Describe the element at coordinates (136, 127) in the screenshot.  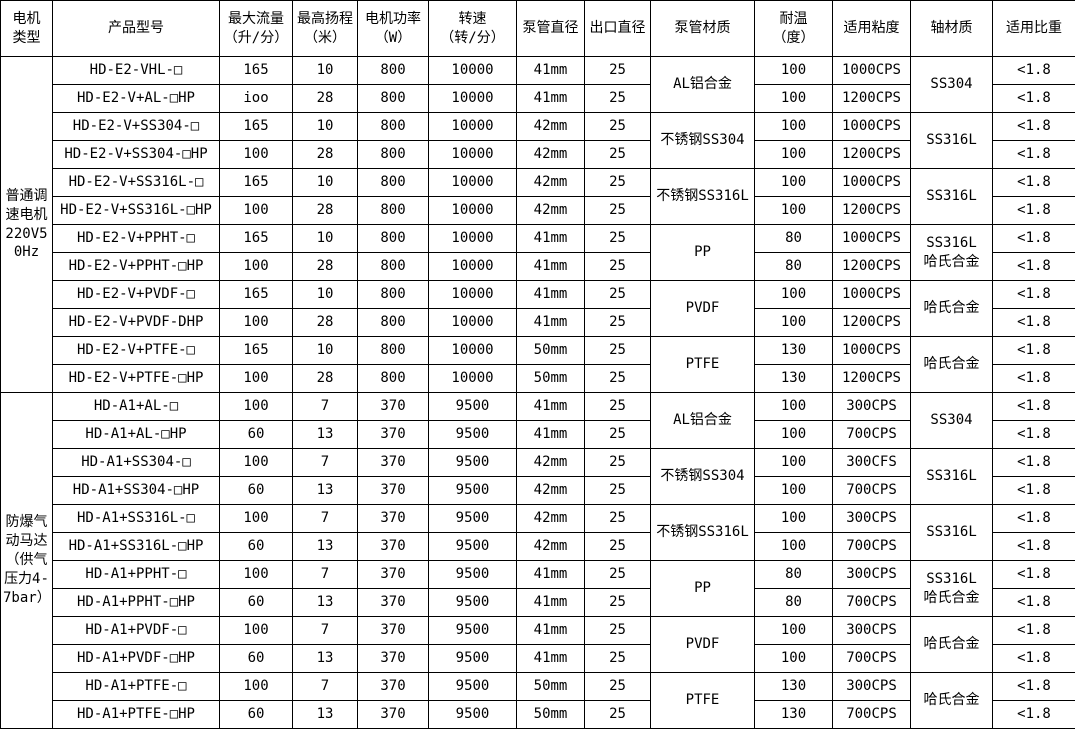
I see `cell-model: HD-E2-V+SS304-□` at that location.